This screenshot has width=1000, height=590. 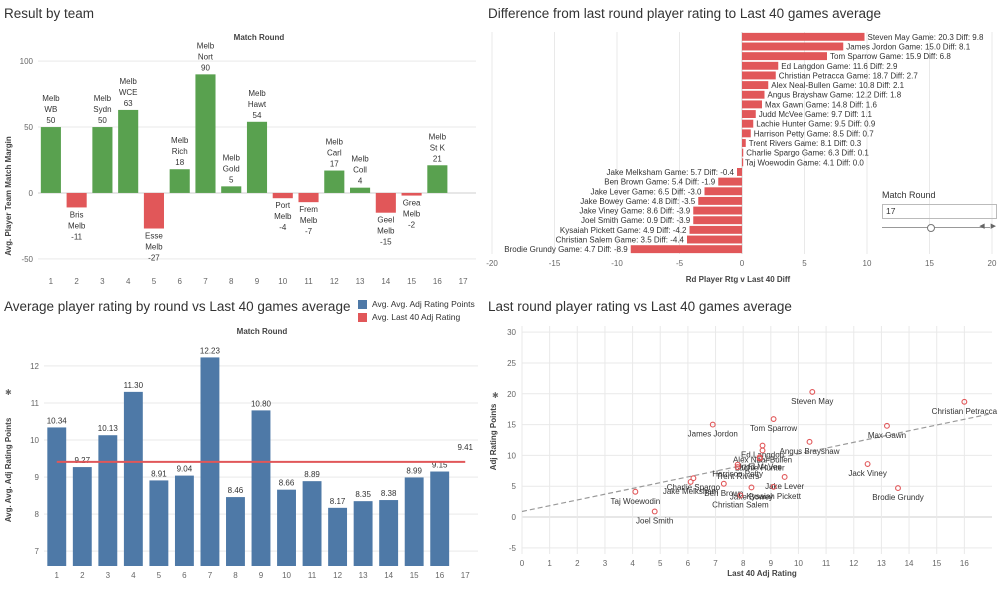 I want to click on c2-x-tick: 20, so click(x=992, y=263).